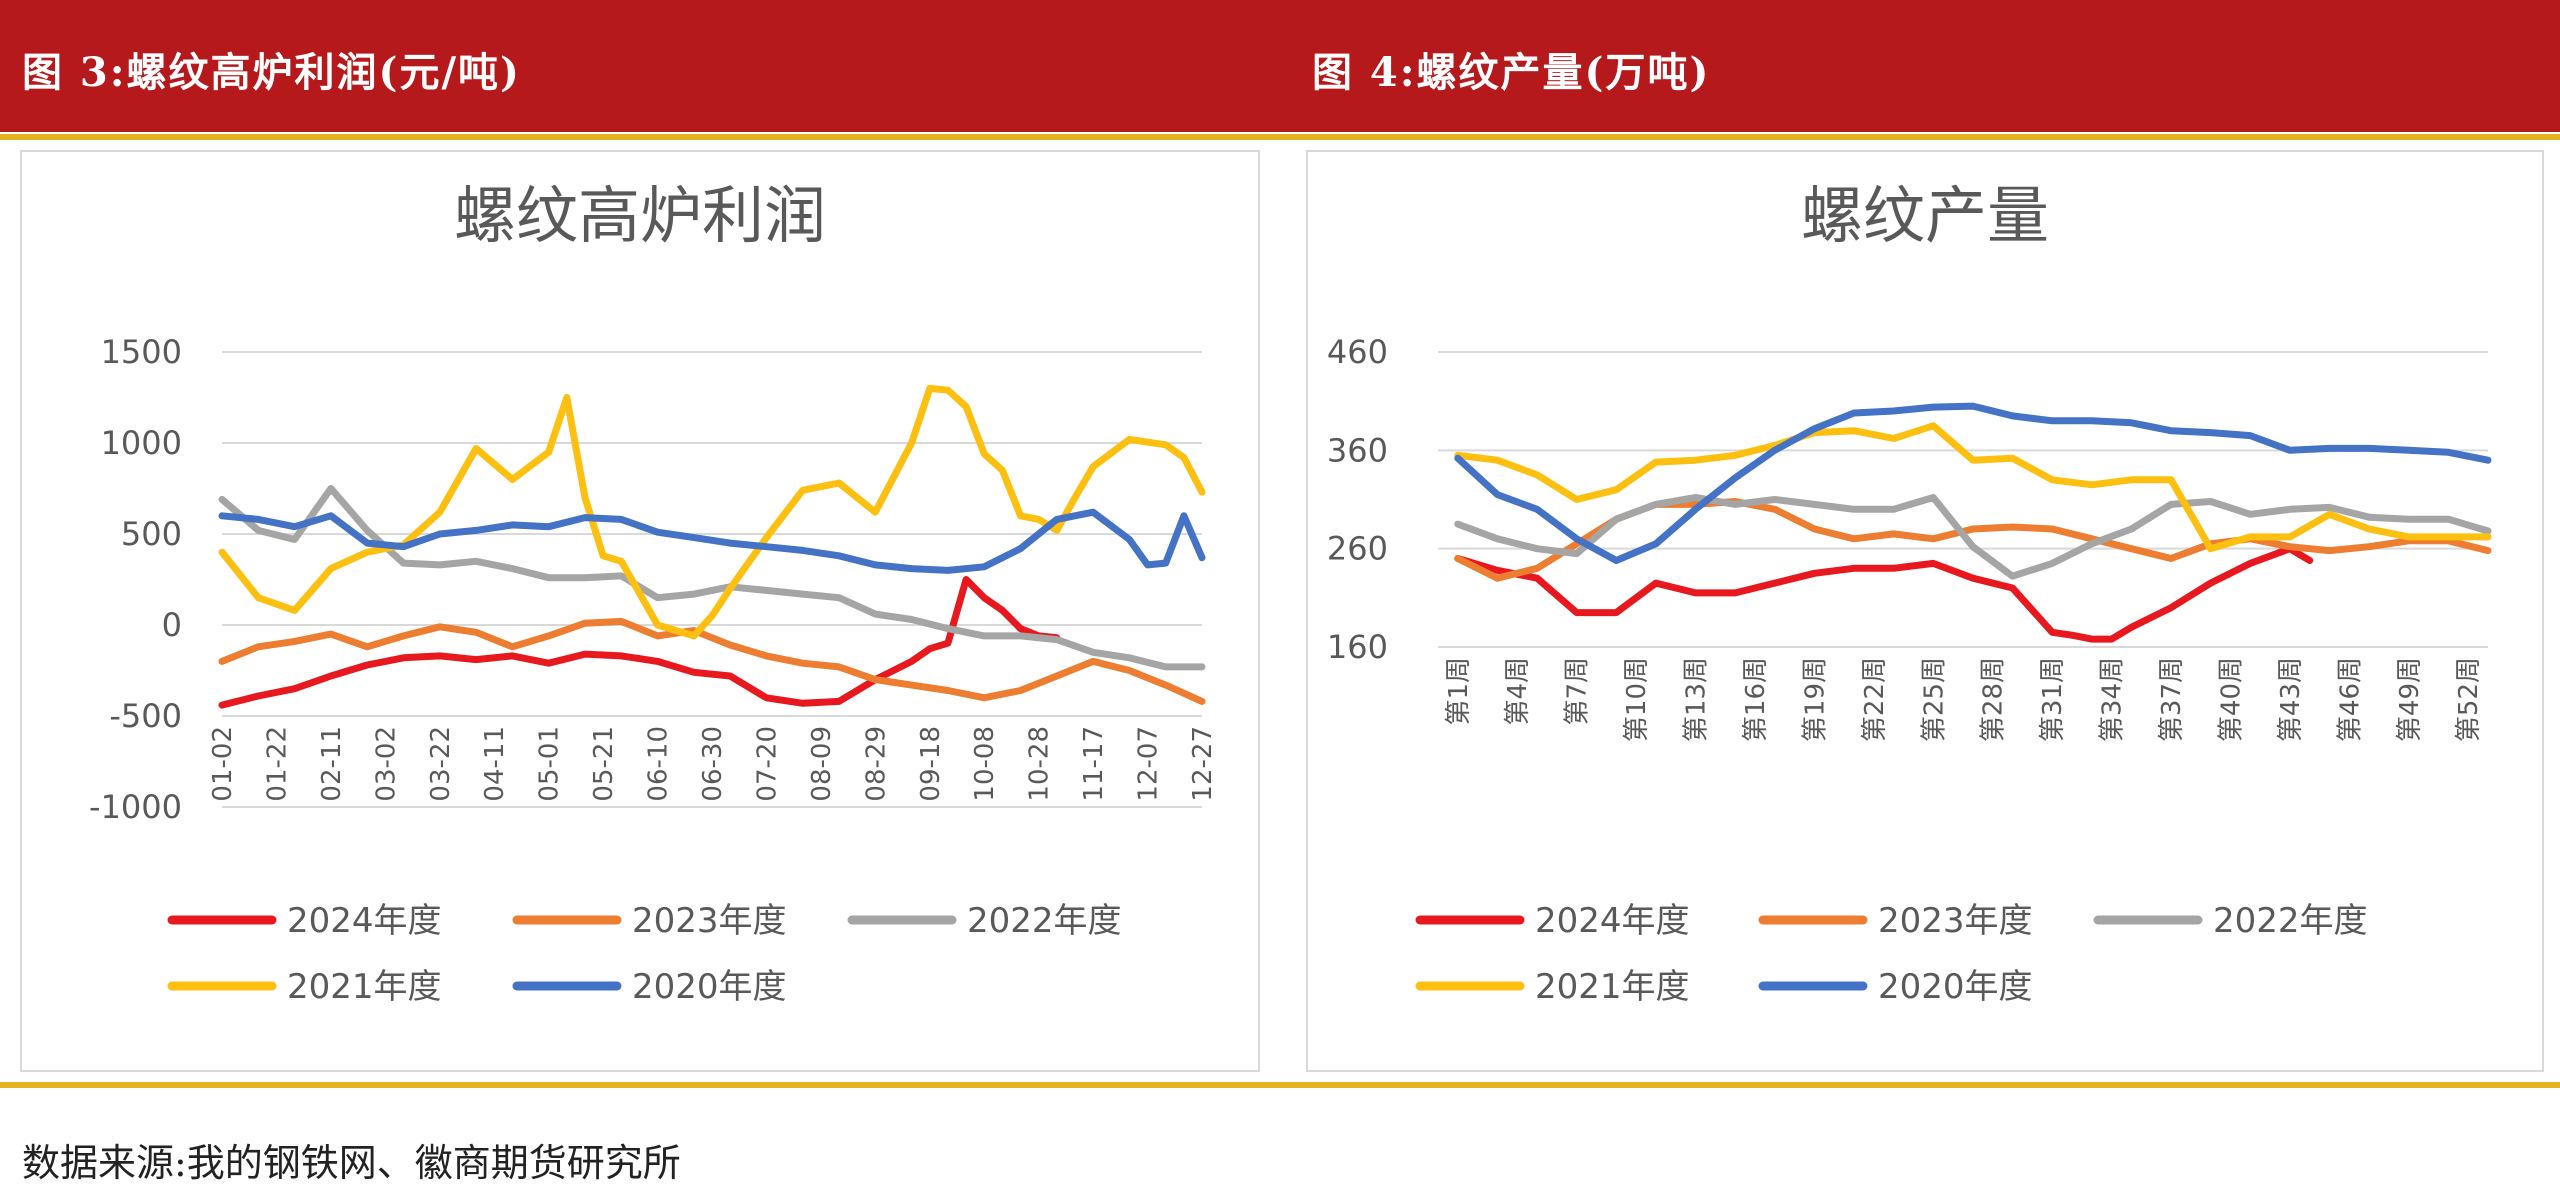 The image size is (2560, 1195). What do you see at coordinates (2469, 699) in the screenshot?
I see `x-tick-label: 第52周` at bounding box center [2469, 699].